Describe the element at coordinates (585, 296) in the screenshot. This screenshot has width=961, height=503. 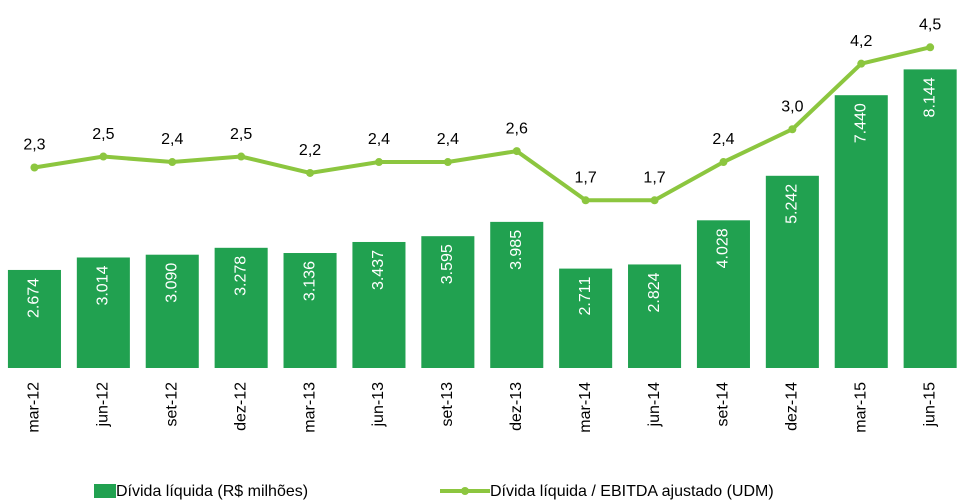
I see `bar-value-label: 2.711` at that location.